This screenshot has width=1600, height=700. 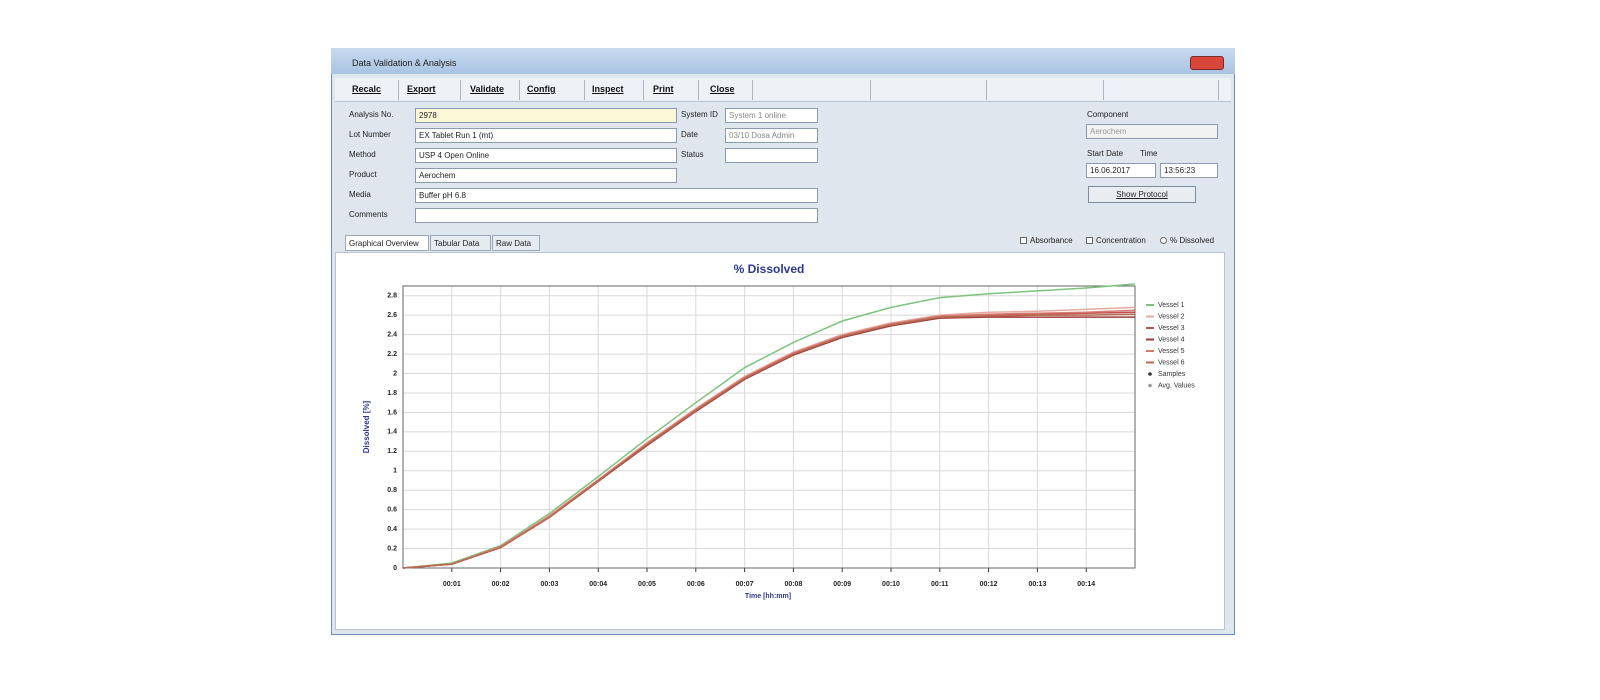 I want to click on y-tick-label: 2.8, so click(x=392, y=296).